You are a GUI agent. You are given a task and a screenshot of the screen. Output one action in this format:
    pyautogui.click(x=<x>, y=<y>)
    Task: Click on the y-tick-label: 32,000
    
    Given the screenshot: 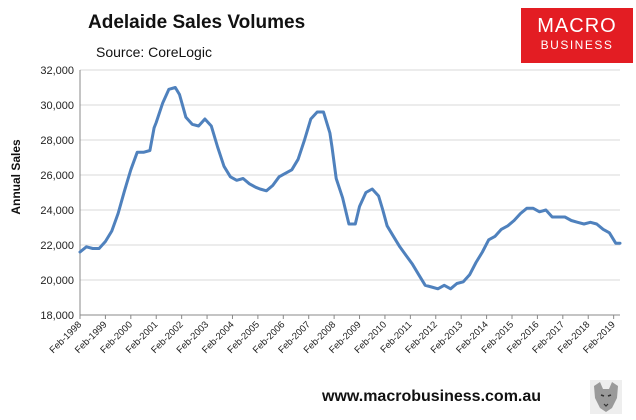 What is the action you would take?
    pyautogui.click(x=57, y=71)
    